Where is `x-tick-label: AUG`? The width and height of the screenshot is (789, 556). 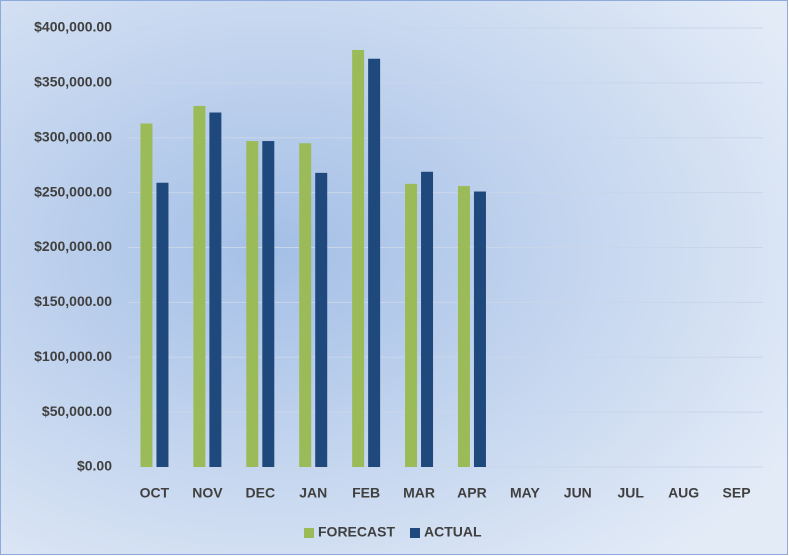 x-tick-label: AUG is located at coordinates (683, 493).